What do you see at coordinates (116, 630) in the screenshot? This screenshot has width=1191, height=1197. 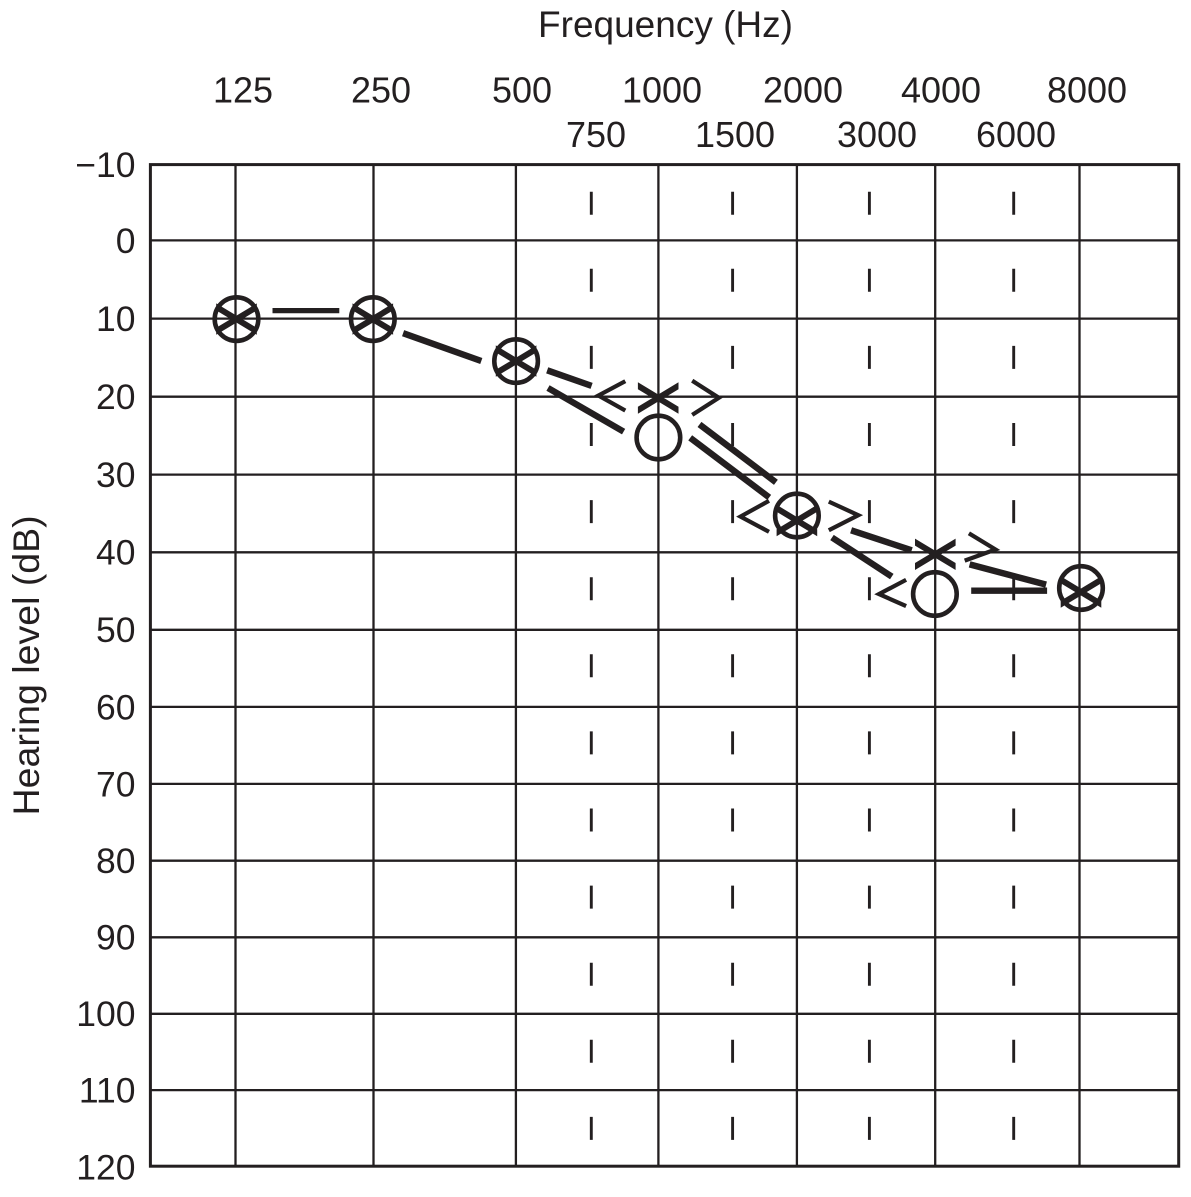 I see `svg-text: 50` at bounding box center [116, 630].